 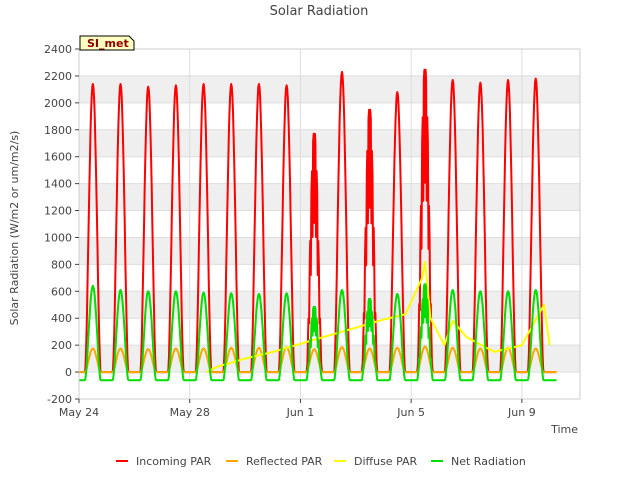 What do you see at coordinates (319, 11) in the screenshot?
I see `chart-title: Solar Radiation` at bounding box center [319, 11].